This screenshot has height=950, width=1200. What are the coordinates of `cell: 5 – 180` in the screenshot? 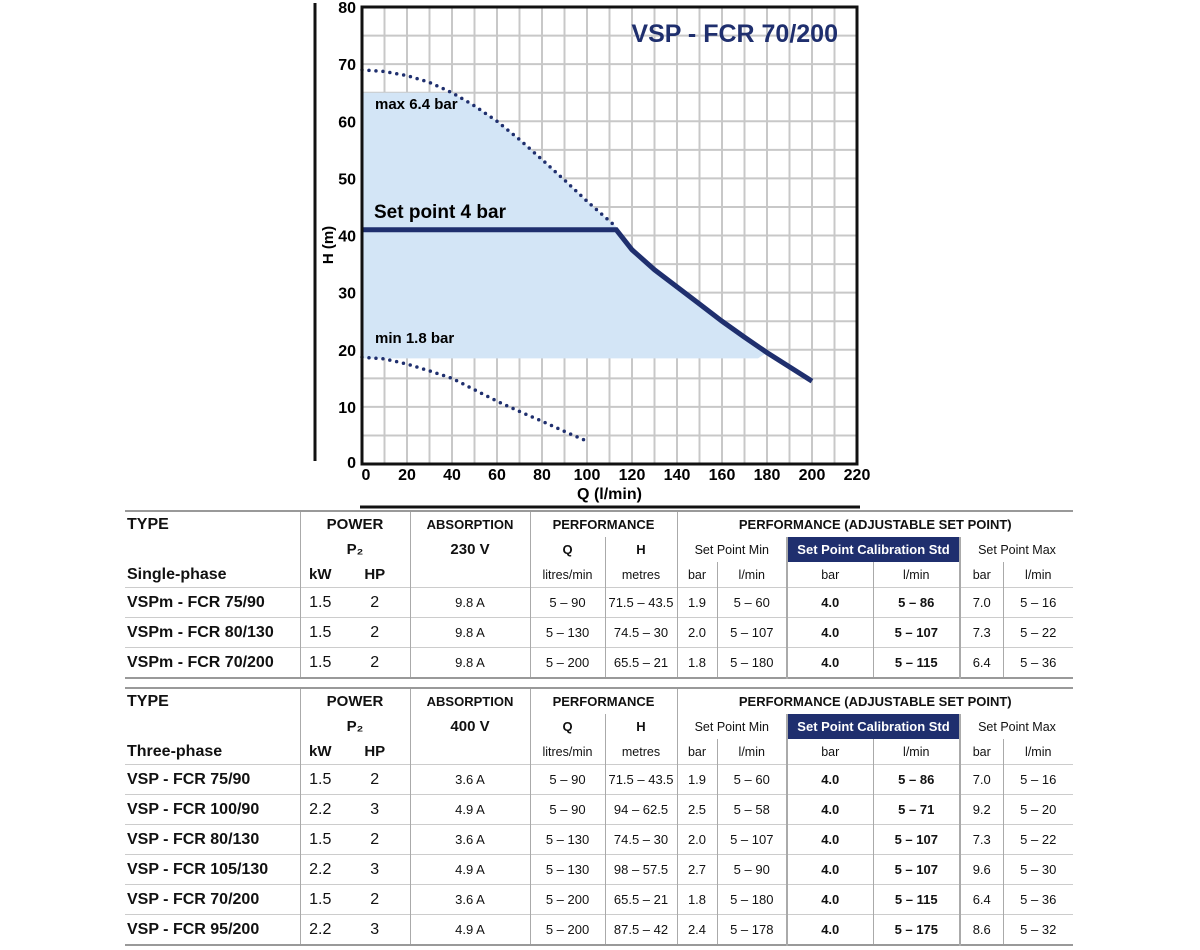 It's located at (751, 662).